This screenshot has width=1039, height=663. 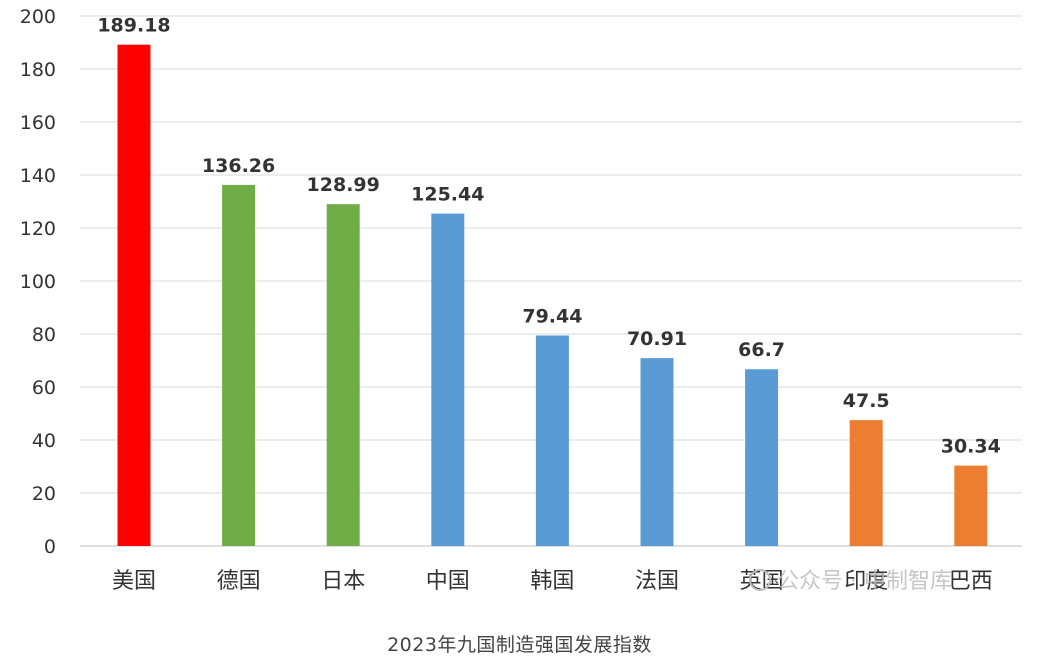 I want to click on x-category-label: 德国, so click(x=239, y=581).